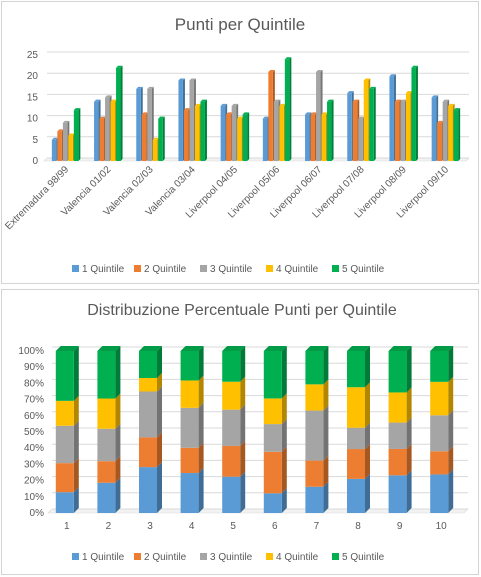 This screenshot has height=577, width=481. Describe the element at coordinates (34, 464) in the screenshot. I see `y-tick-label: 30%` at that location.